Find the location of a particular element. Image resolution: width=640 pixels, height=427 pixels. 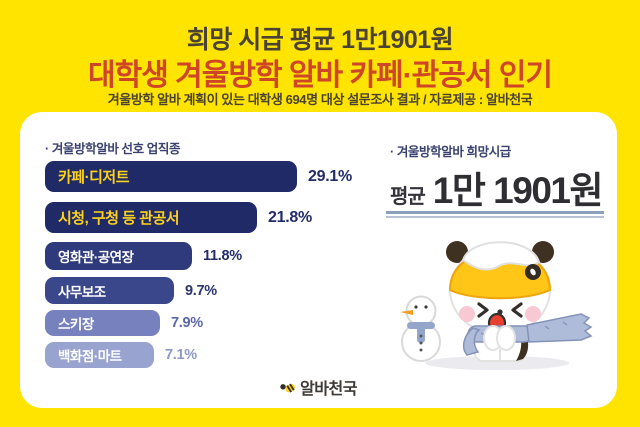

wage-section-title: · 겨울방학알바 희망시급 is located at coordinates (450, 152).